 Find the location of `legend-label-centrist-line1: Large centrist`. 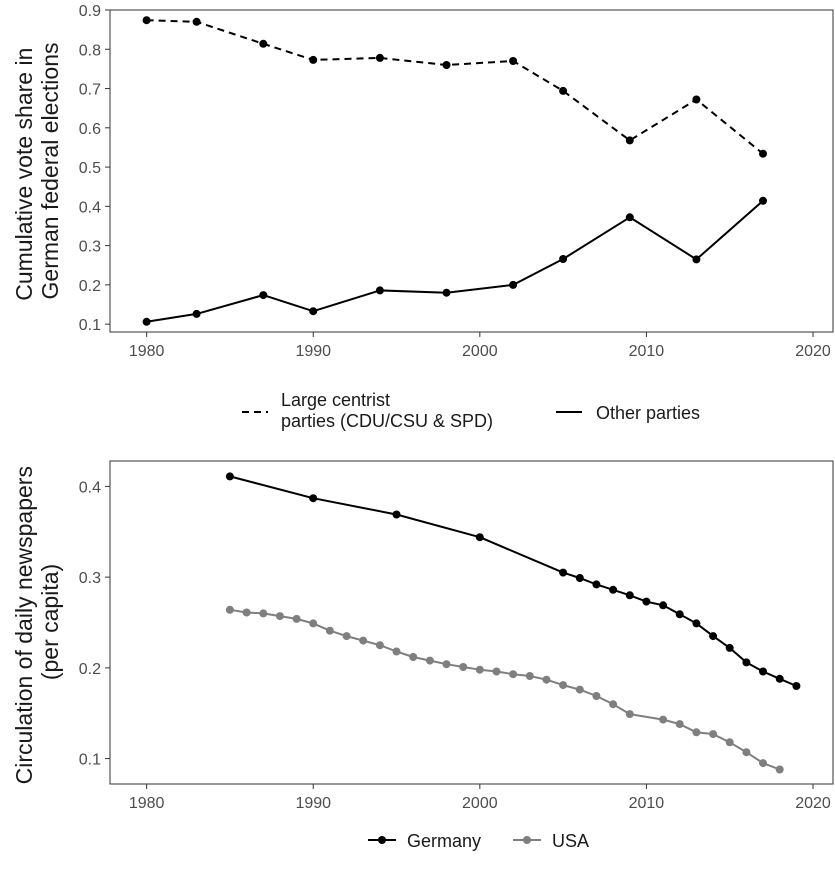

legend-label-centrist-line1: Large centrist is located at coordinates (335, 400).